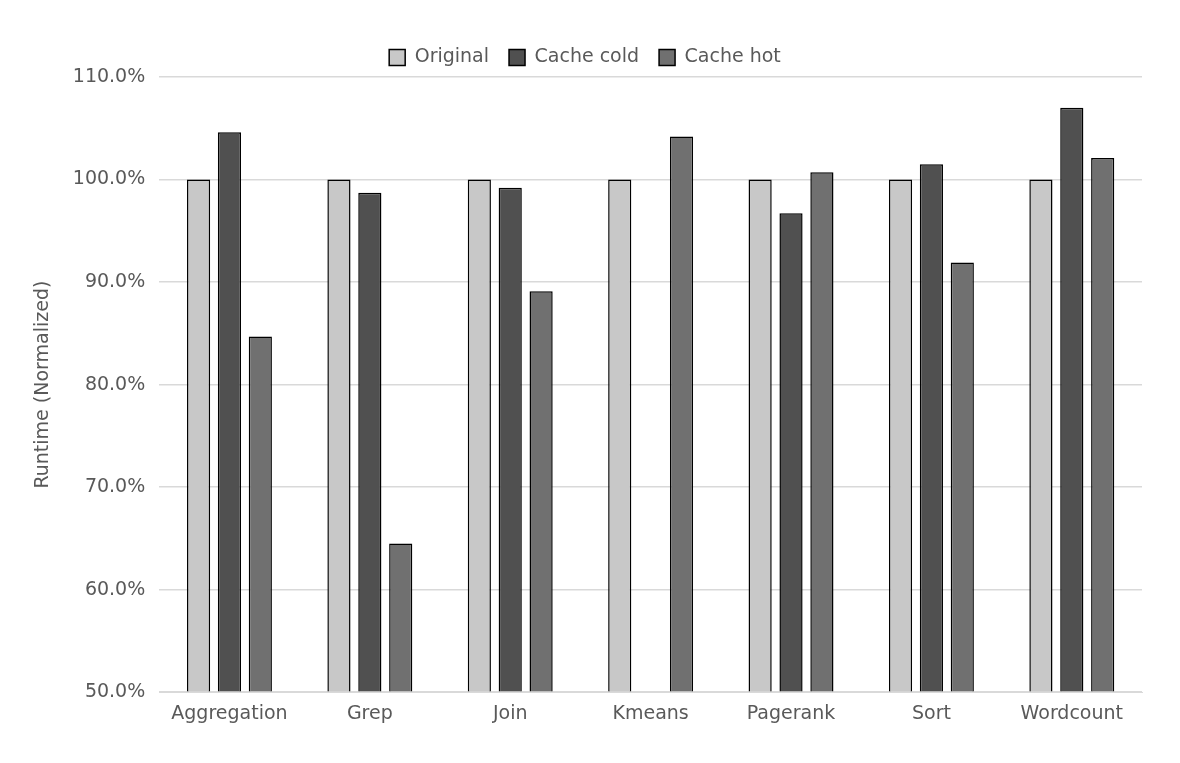 The width and height of the screenshot is (1180, 763). I want to click on x-tick-label: Sort, so click(931, 711).